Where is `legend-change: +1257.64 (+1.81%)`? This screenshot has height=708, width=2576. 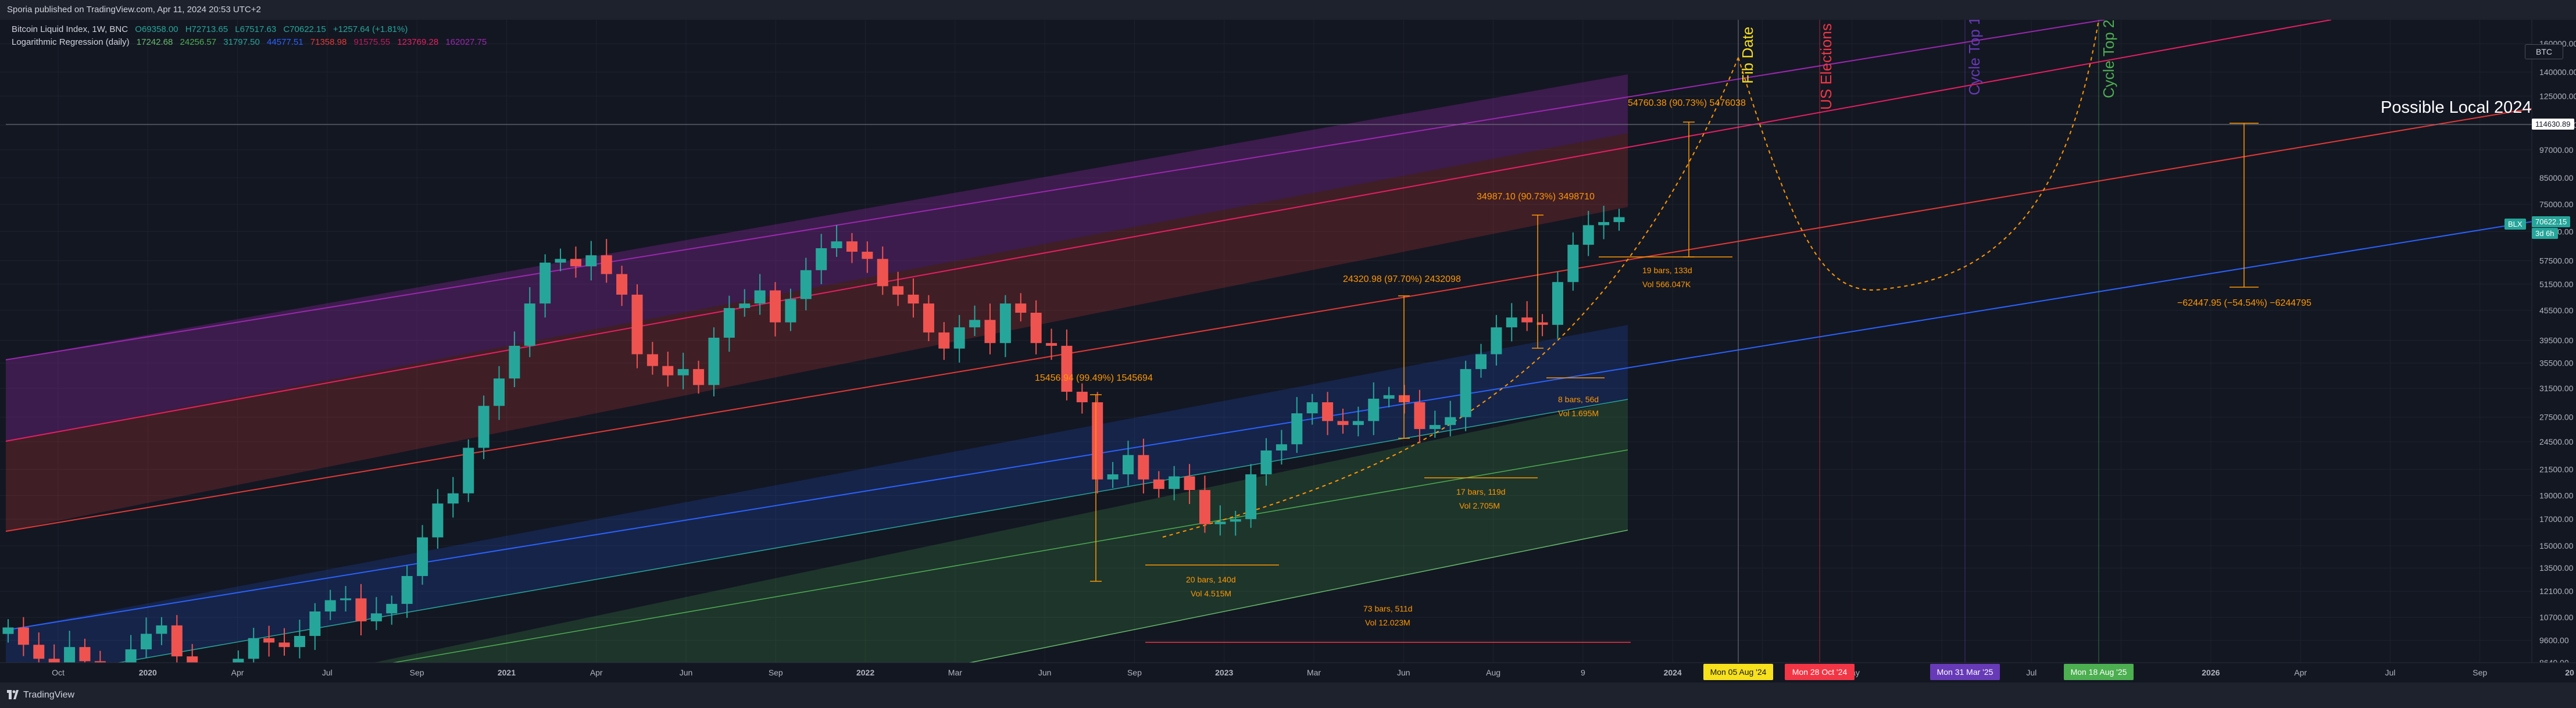
legend-change: +1257.64 (+1.81%) is located at coordinates (370, 29).